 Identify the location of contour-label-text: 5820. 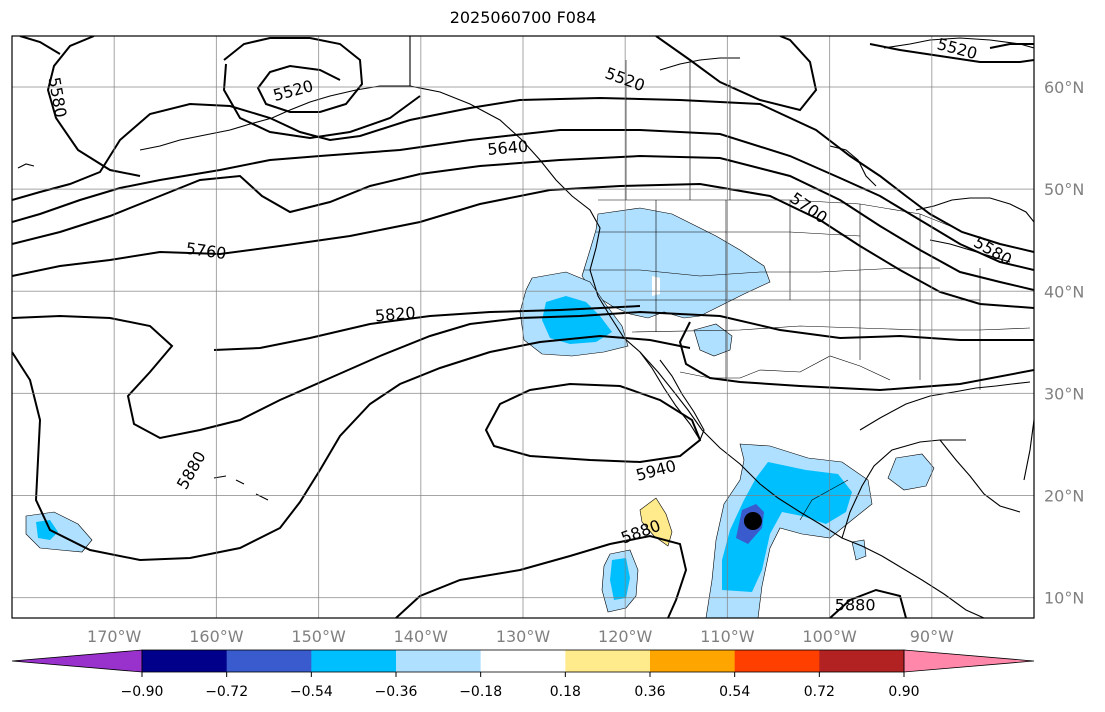
(395, 314).